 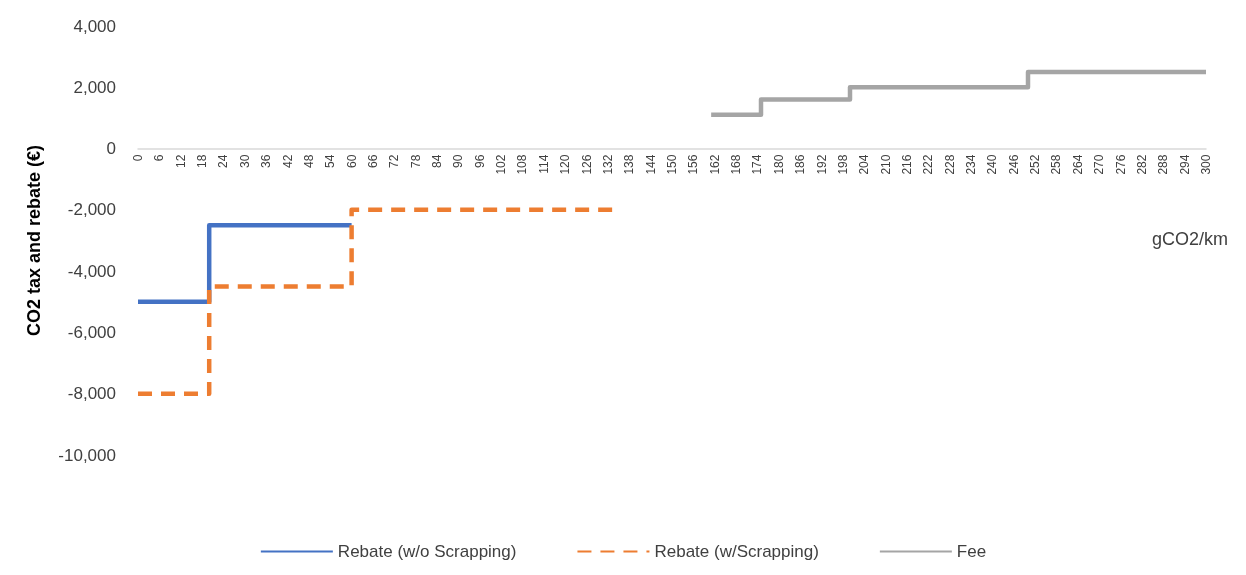 What do you see at coordinates (842, 164) in the screenshot?
I see `x-tick-label: 198` at bounding box center [842, 164].